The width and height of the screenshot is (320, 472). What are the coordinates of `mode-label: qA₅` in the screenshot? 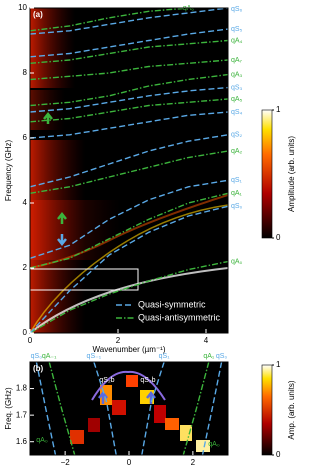 It's located at (237, 99).